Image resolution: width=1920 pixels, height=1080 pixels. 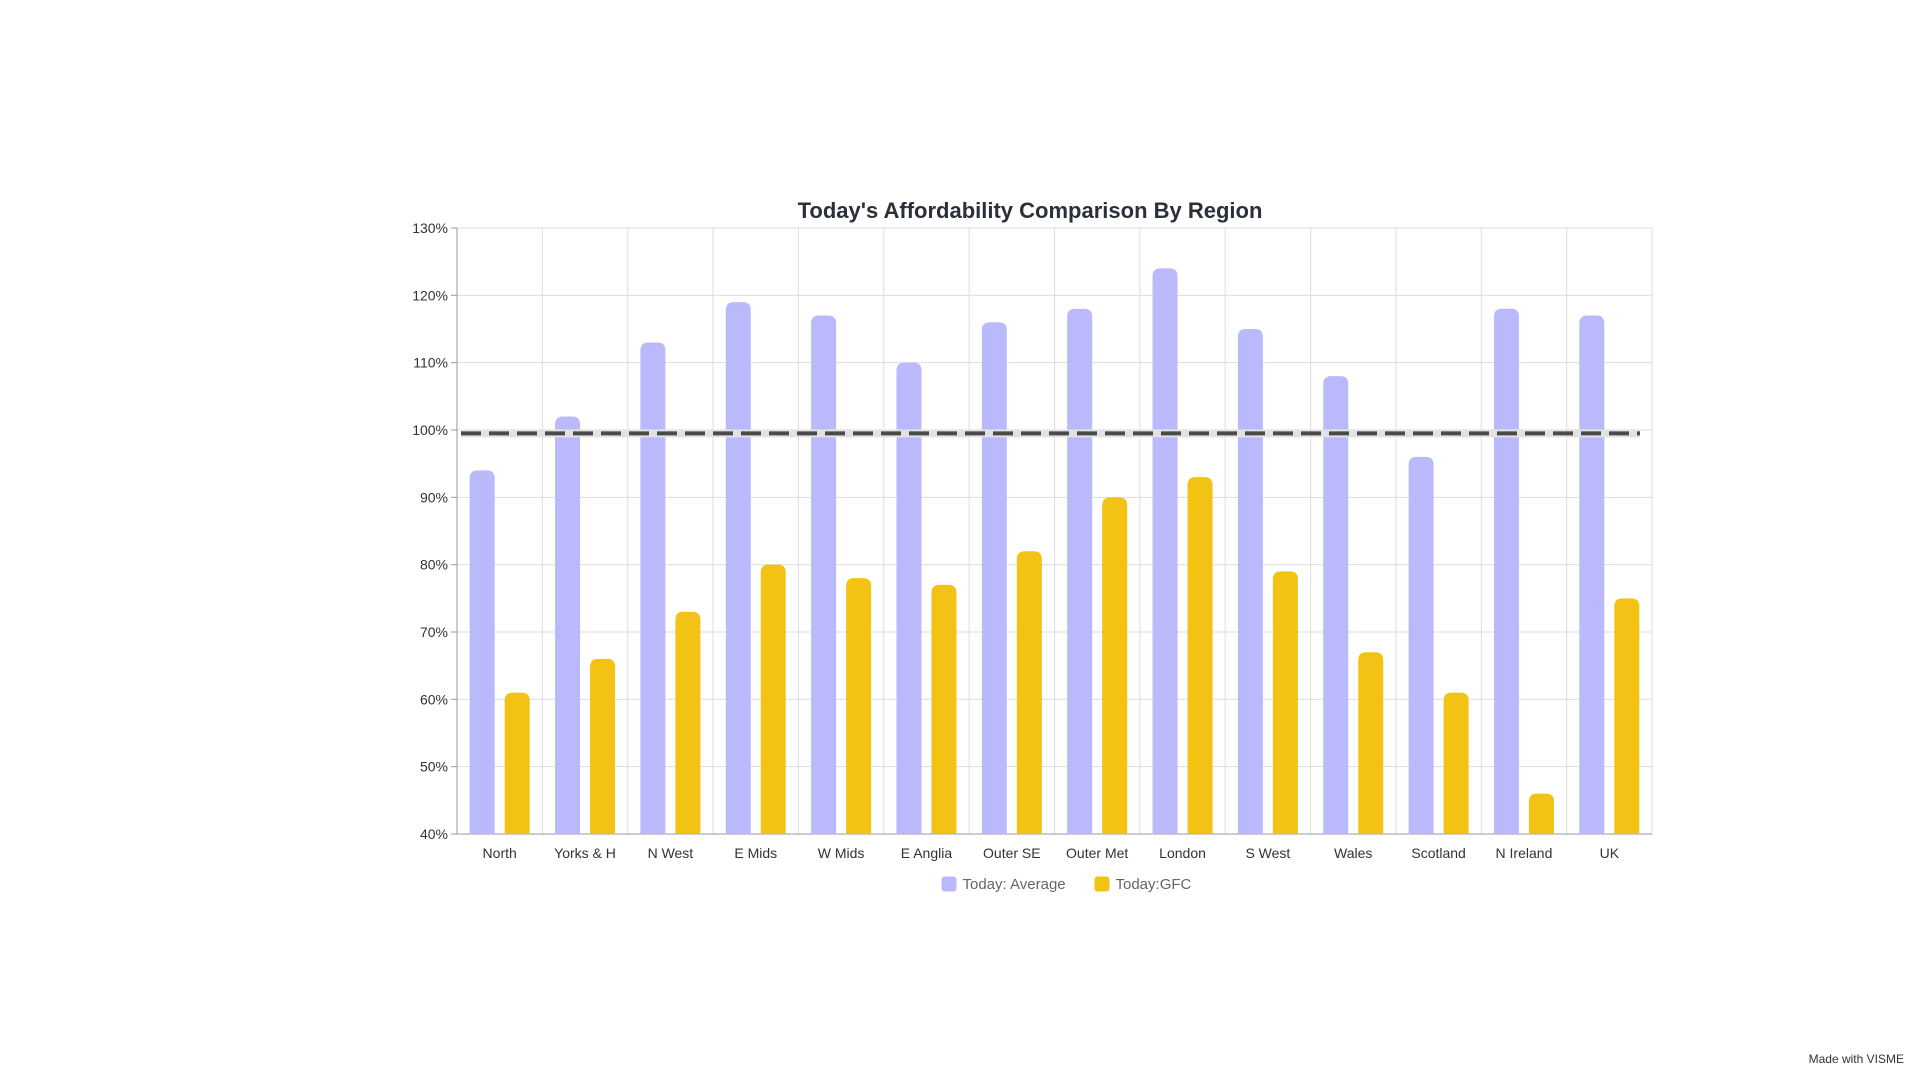 What do you see at coordinates (909, 598) in the screenshot?
I see `bar-e-anglia-today-average` at bounding box center [909, 598].